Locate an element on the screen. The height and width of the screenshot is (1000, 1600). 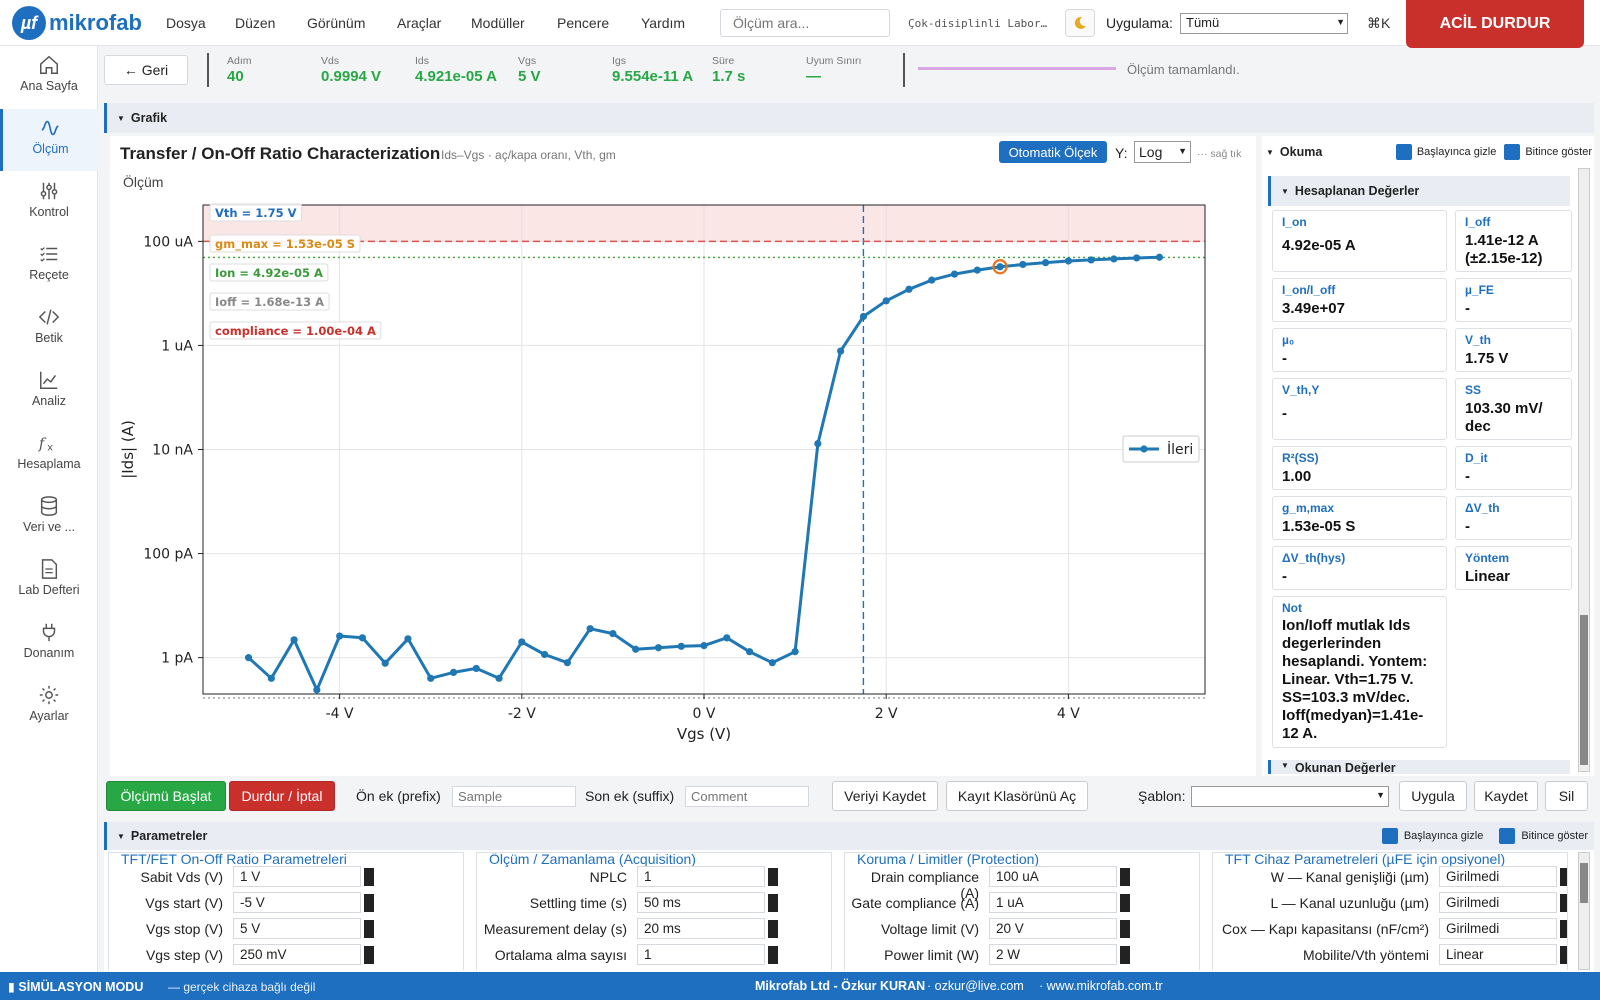
parameter-input: 1 V is located at coordinates (297, 876).